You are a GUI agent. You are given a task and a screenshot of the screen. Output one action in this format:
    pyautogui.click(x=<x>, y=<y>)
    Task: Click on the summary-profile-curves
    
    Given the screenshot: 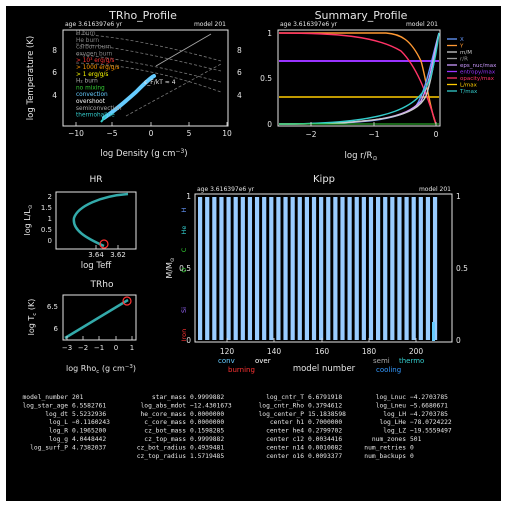 What is the action you would take?
    pyautogui.click(x=359, y=78)
    